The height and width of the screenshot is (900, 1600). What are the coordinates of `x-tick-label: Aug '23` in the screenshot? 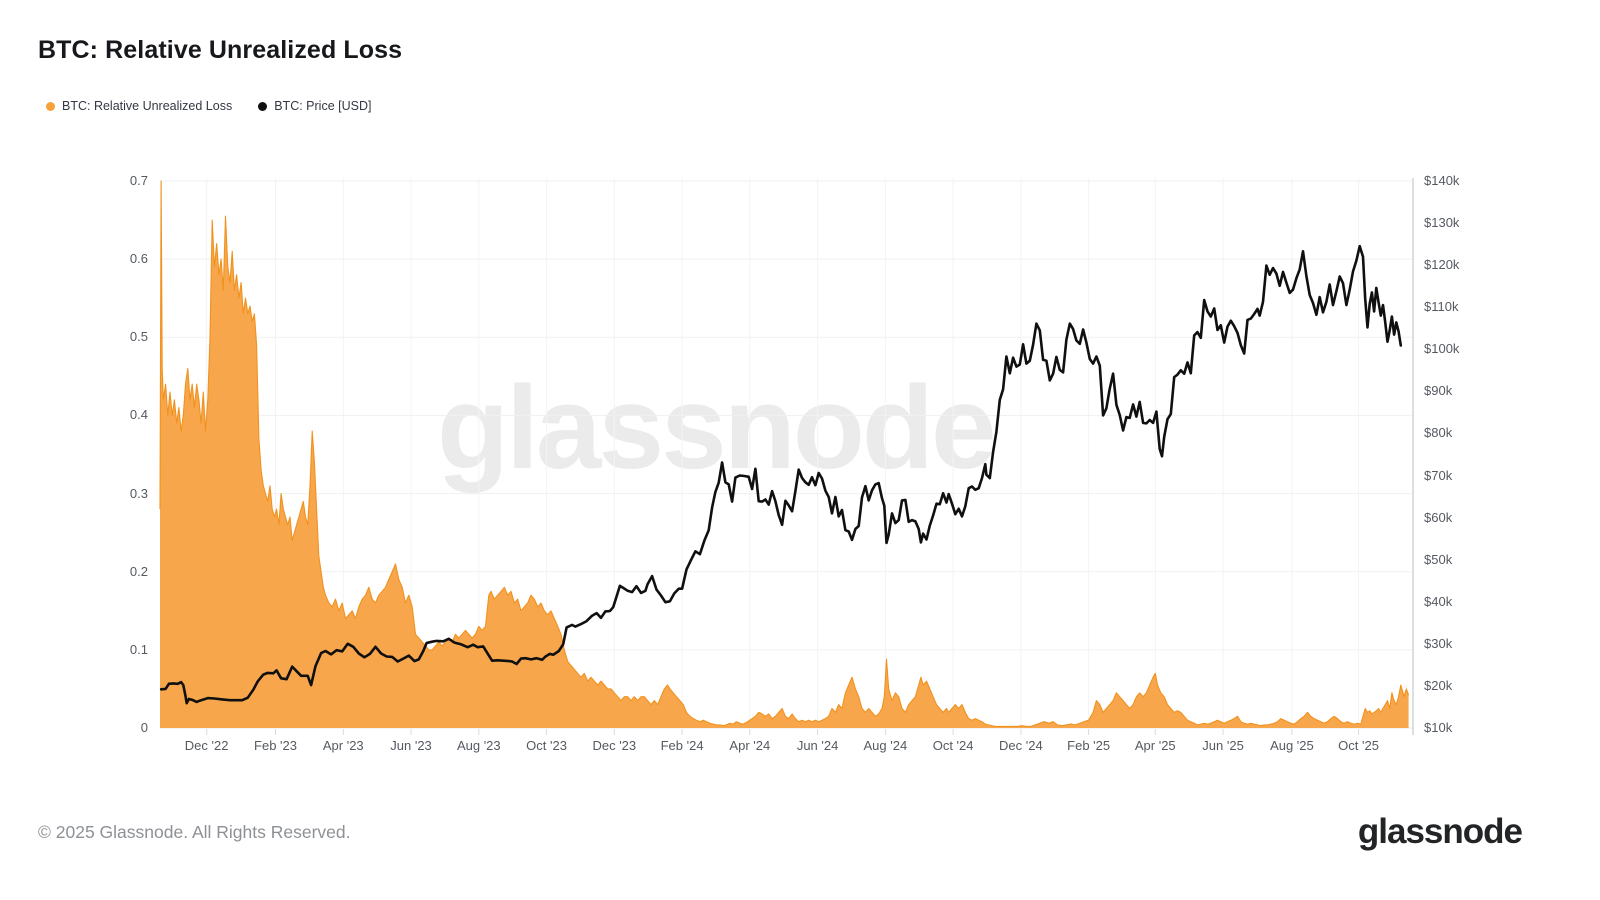 It's located at (478, 745).